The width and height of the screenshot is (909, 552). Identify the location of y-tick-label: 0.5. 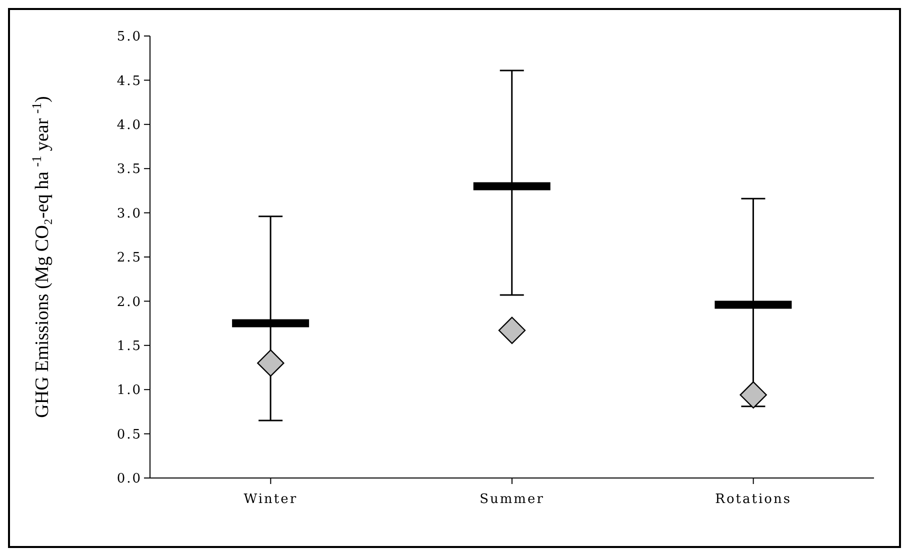
(129, 434).